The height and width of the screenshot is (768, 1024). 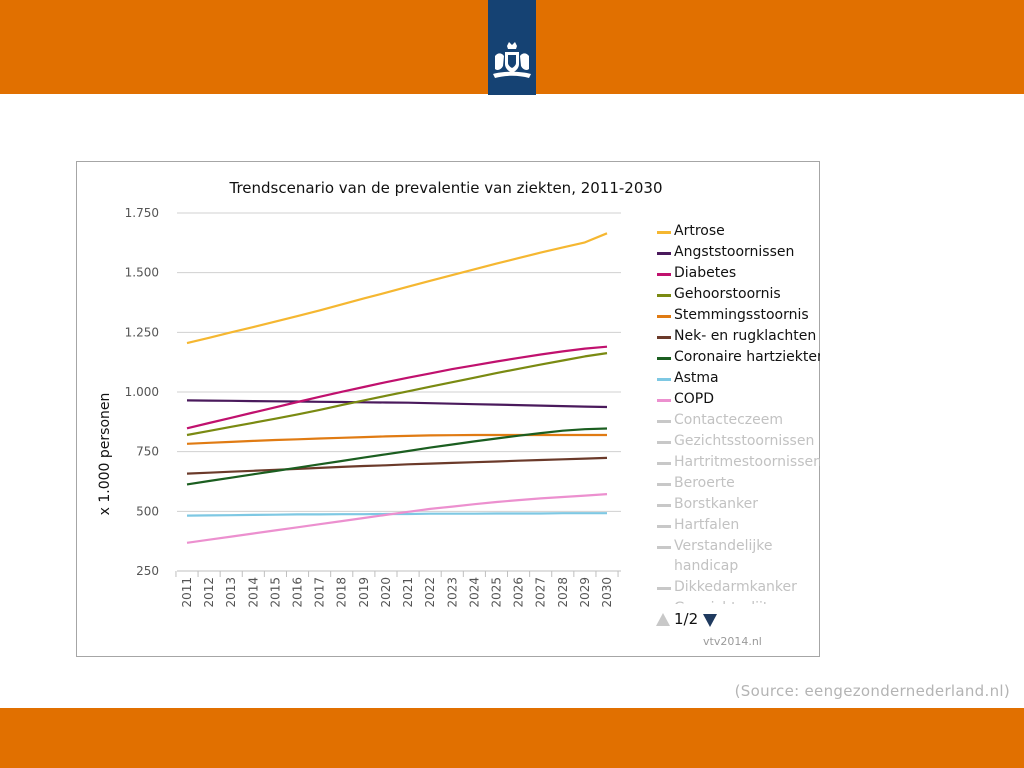 What do you see at coordinates (686, 619) in the screenshot?
I see `legend-page-indicator: 1/2` at bounding box center [686, 619].